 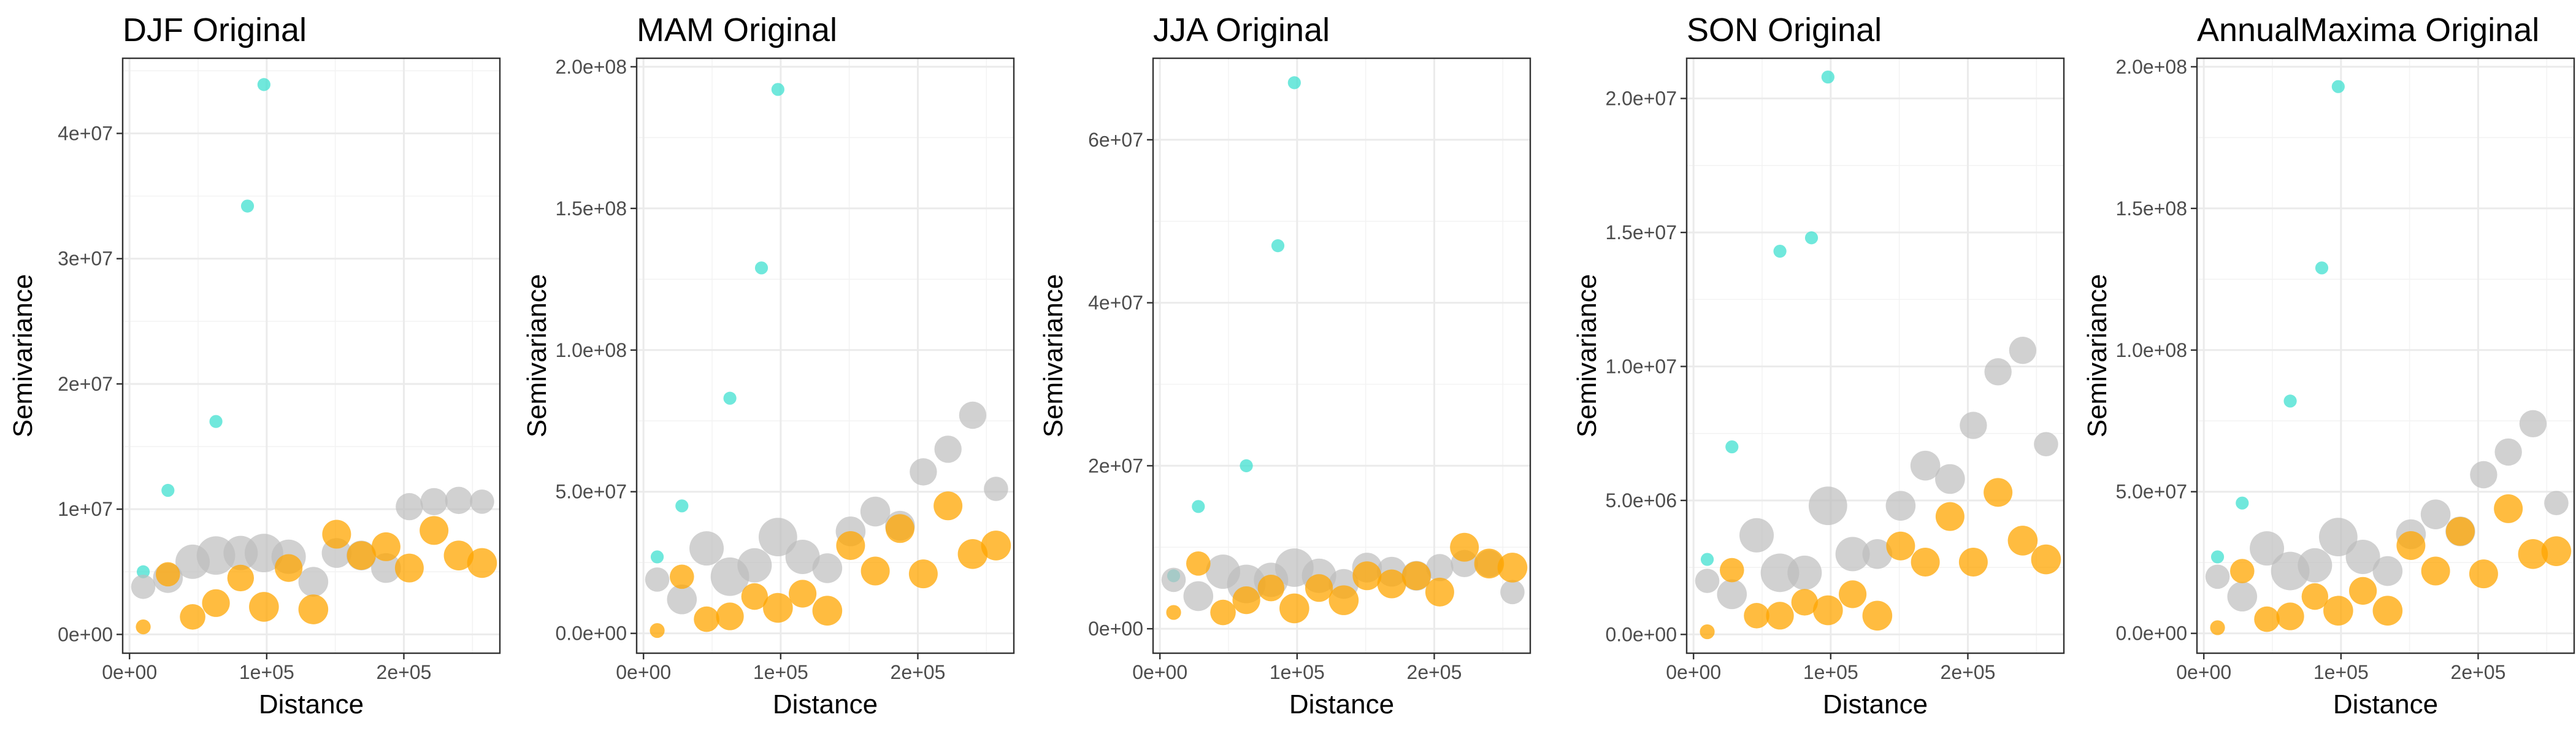 What do you see at coordinates (85, 384) in the screenshot?
I see `y-tick-label: 2e+07` at bounding box center [85, 384].